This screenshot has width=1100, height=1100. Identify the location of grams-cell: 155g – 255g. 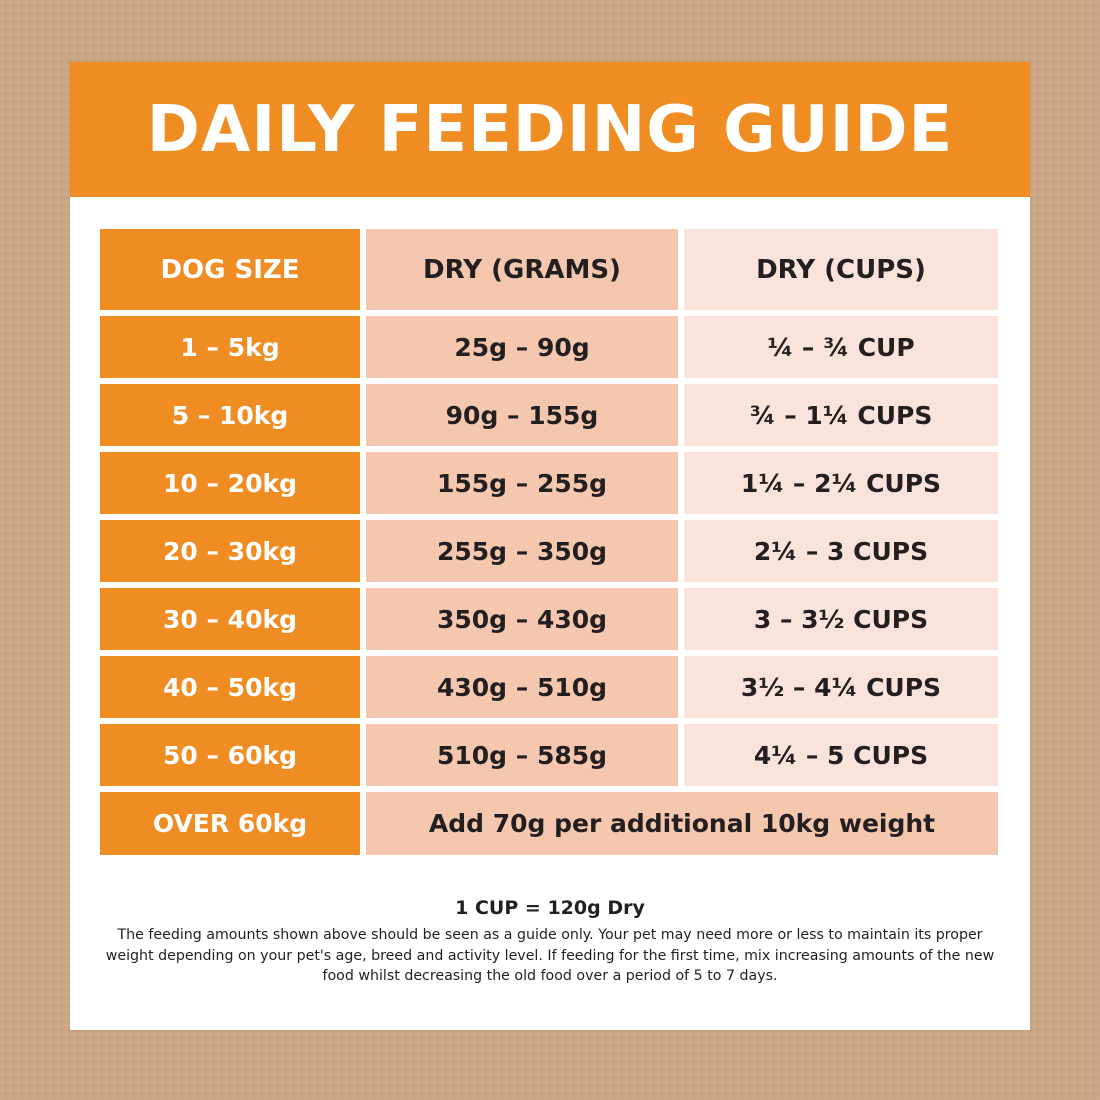
(522, 483).